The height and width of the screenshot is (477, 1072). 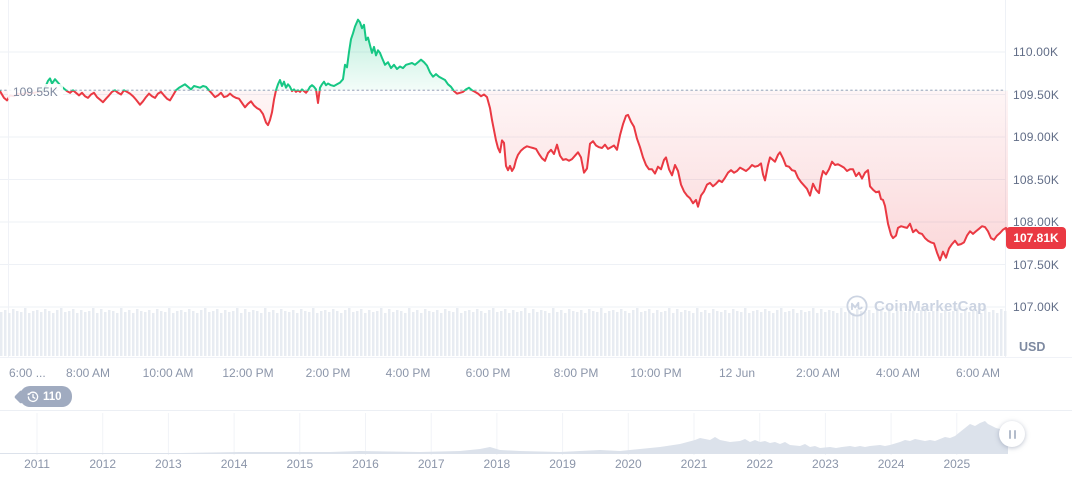 What do you see at coordinates (1036, 264) in the screenshot?
I see `y-axis-tick-label: 107.50K` at bounding box center [1036, 264].